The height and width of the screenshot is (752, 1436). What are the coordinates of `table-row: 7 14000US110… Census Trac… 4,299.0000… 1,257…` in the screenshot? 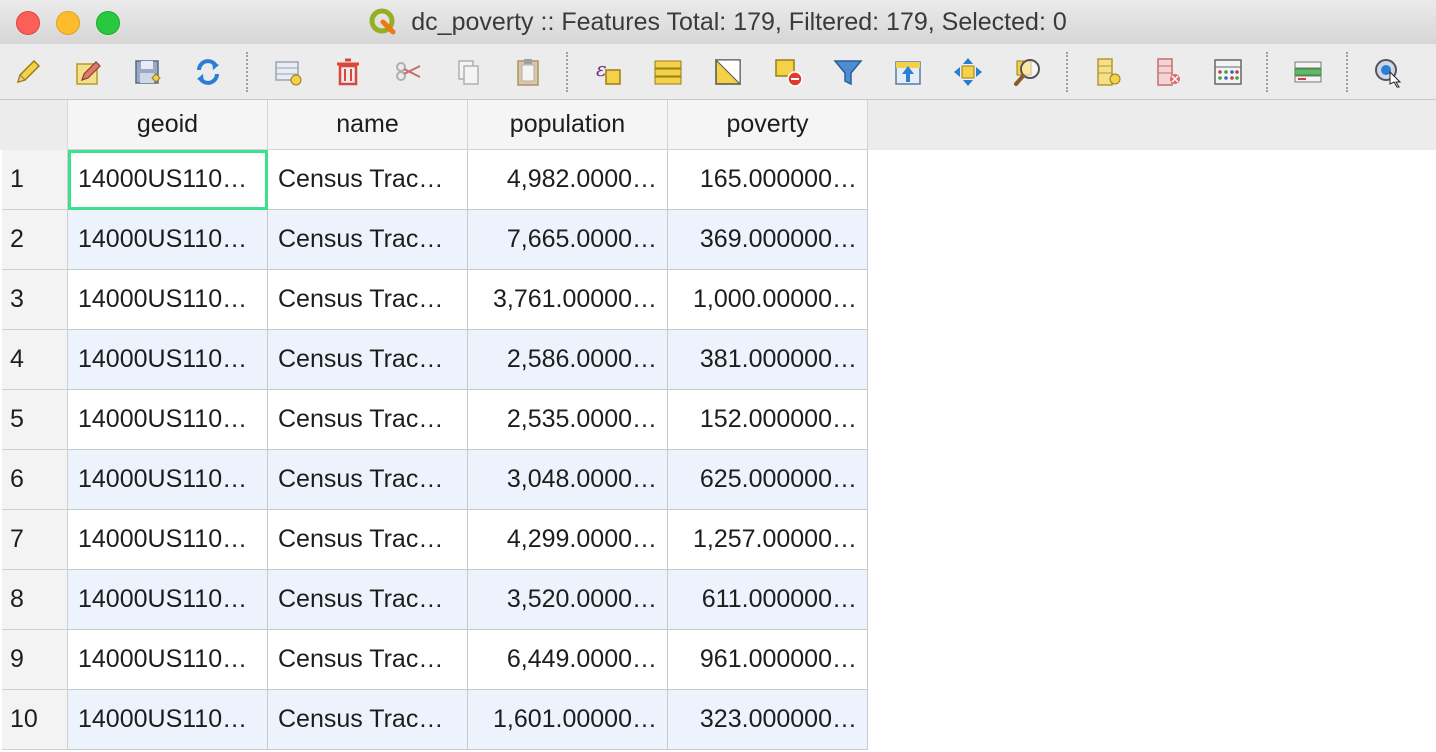 It's located at (434, 540).